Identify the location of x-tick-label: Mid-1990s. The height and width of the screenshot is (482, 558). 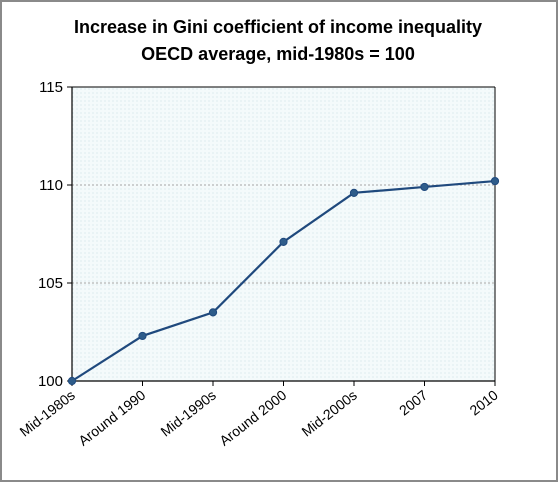
(187, 413).